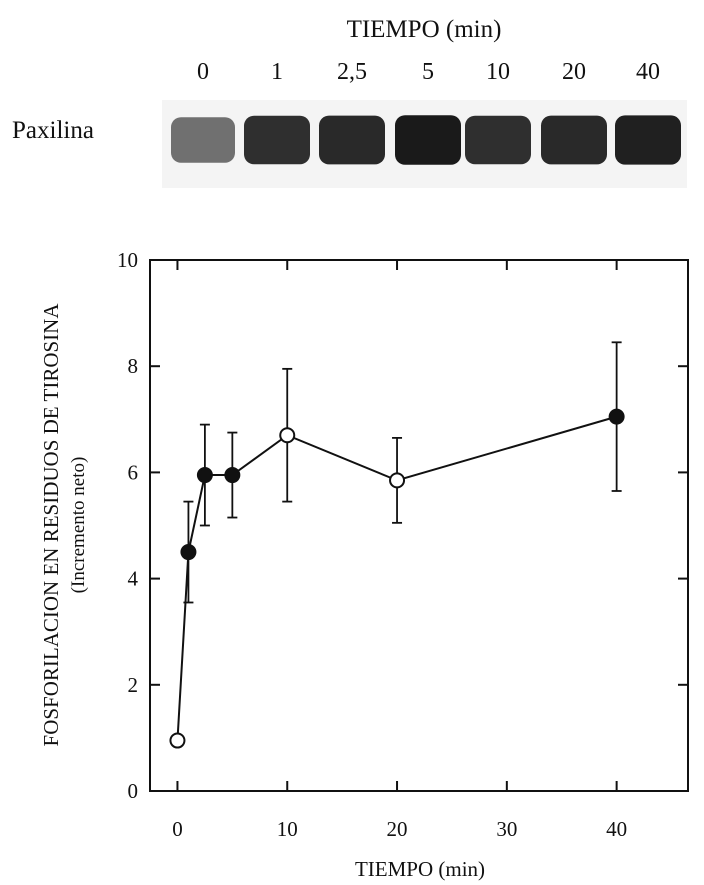 The image size is (704, 885). I want to click on blot-title: TIEMPO (min), so click(424, 29).